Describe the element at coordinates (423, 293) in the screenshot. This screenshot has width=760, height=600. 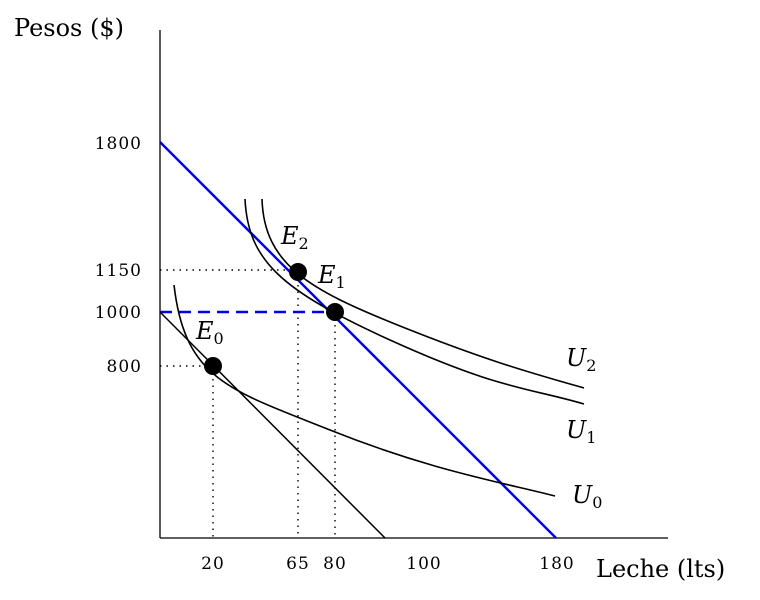
I see `indifference-curve-u2` at that location.